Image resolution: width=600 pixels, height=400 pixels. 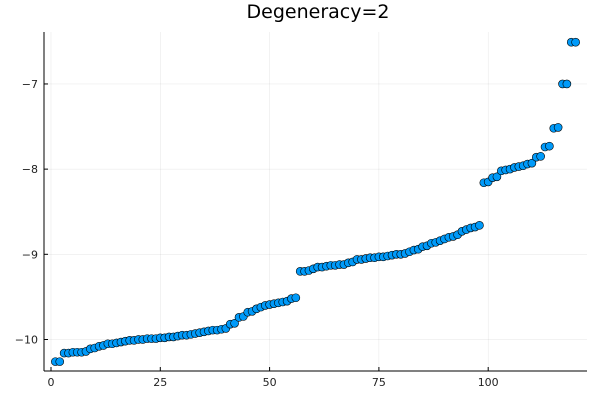 What do you see at coordinates (270, 382) in the screenshot?
I see `x-tick-label: 50` at bounding box center [270, 382].